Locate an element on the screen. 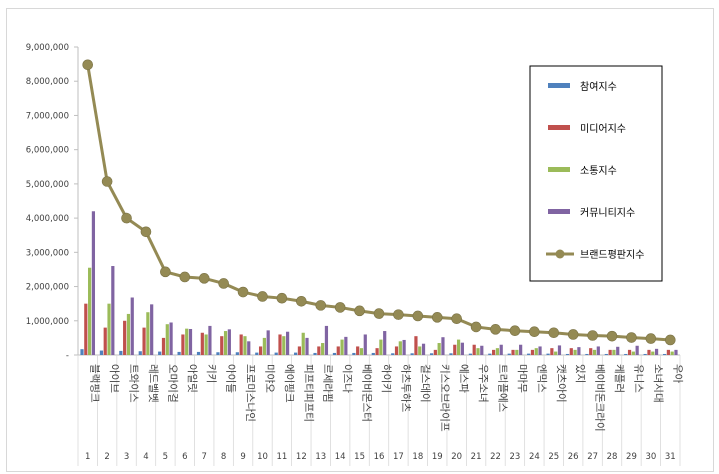 The height and width of the screenshot is (474, 719). category-label: 소녀시대 is located at coordinates (658, 383).